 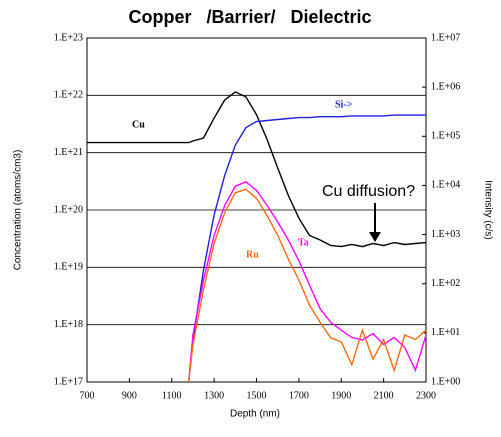 What do you see at coordinates (68, 152) in the screenshot?
I see `y-tick-label: 1.E+21` at bounding box center [68, 152].